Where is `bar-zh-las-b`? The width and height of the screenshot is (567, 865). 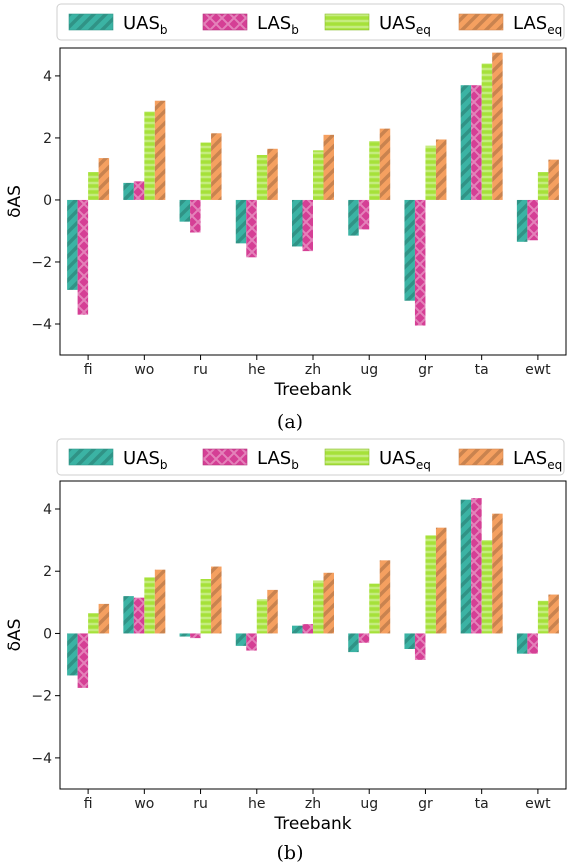 bar-zh-las-b is located at coordinates (307, 225).